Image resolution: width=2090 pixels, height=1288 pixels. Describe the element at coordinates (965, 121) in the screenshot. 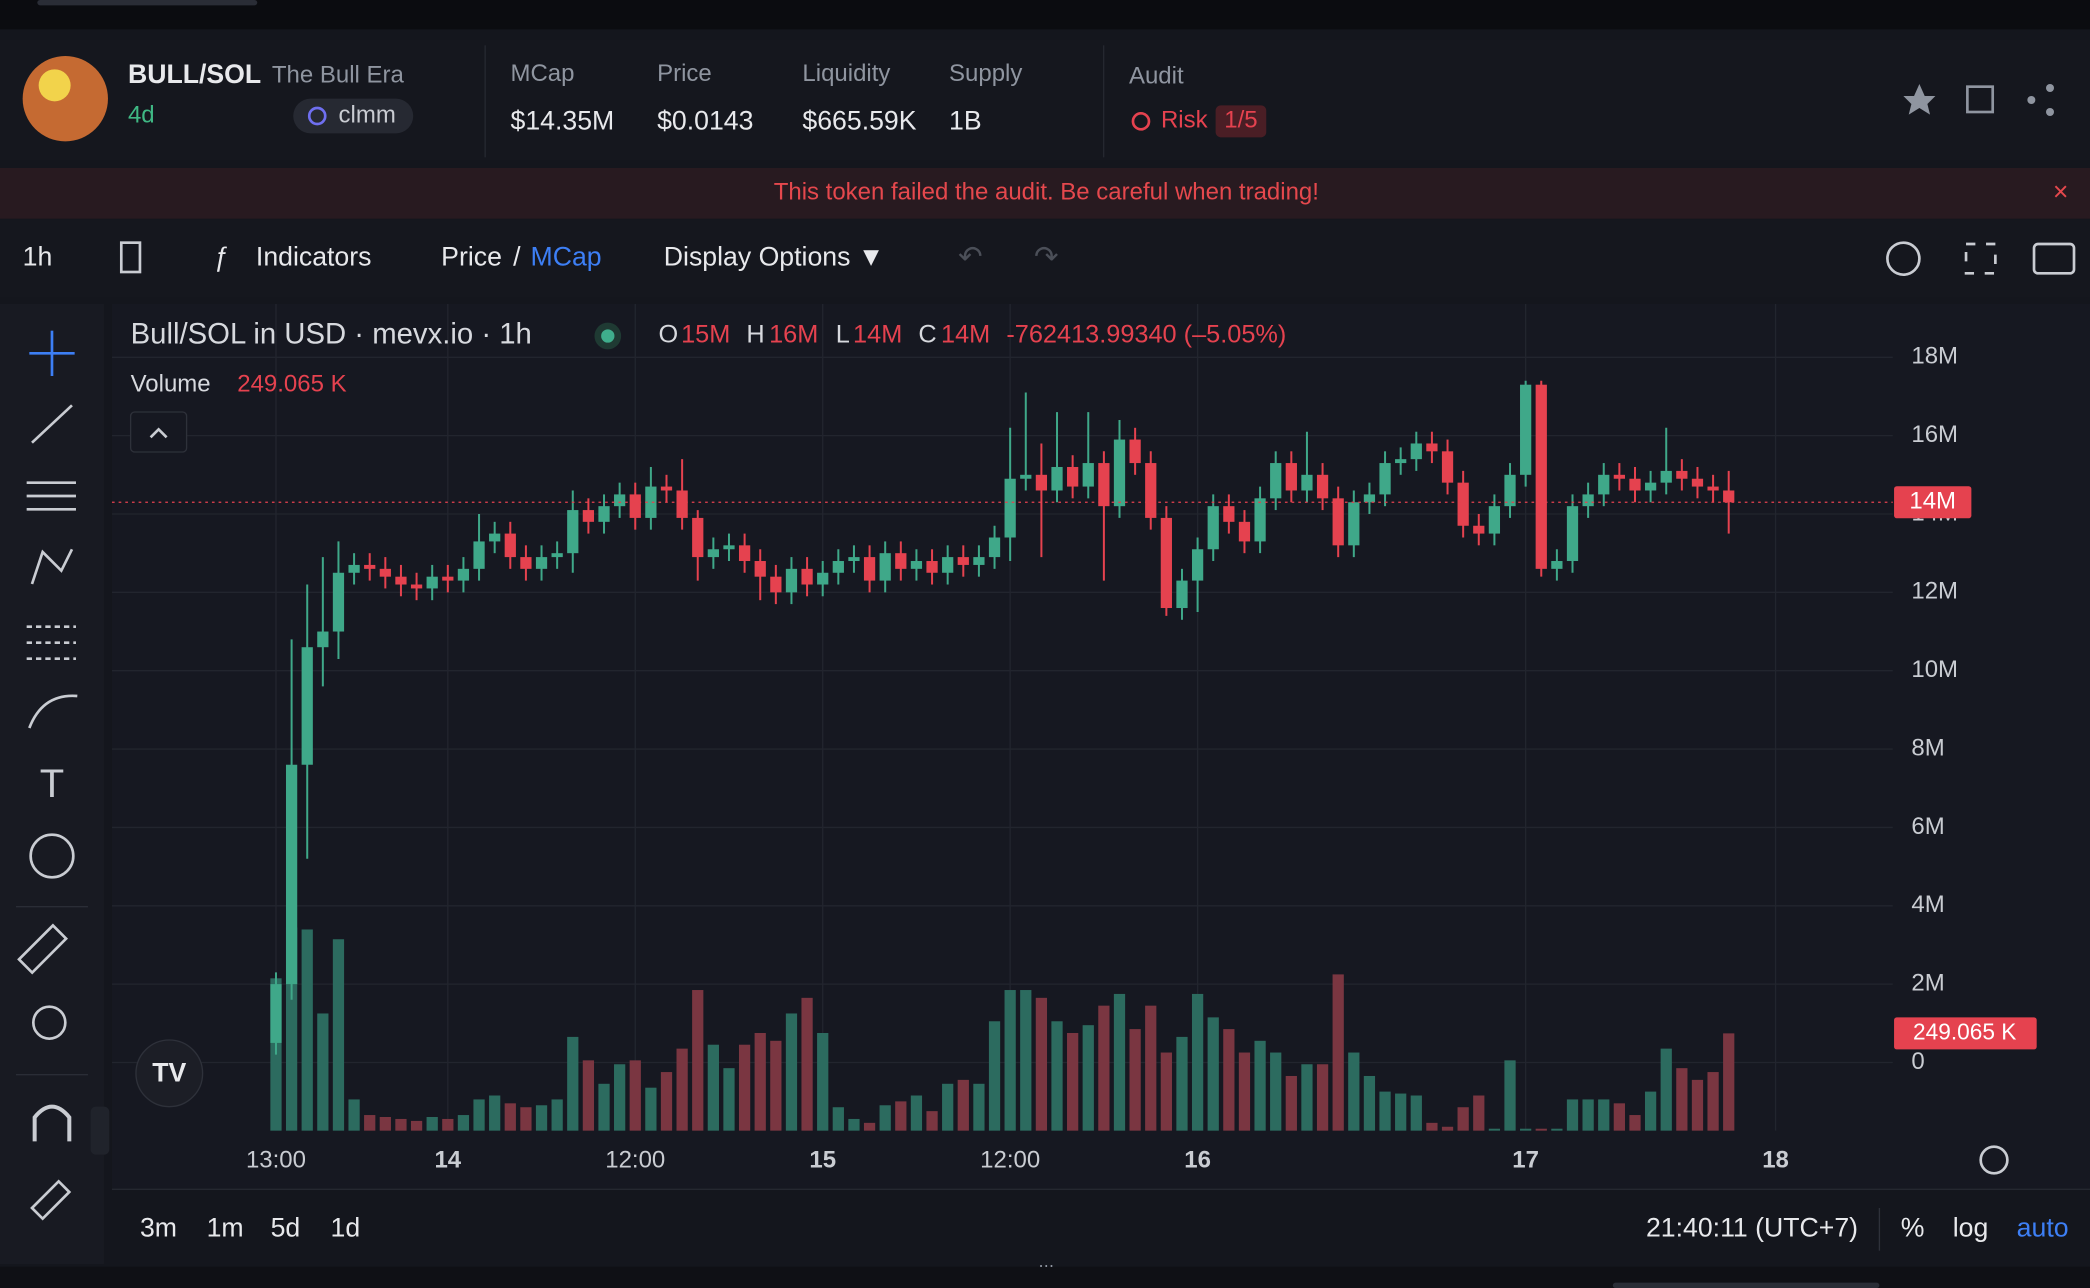

I see `stat-value: 1B` at that location.